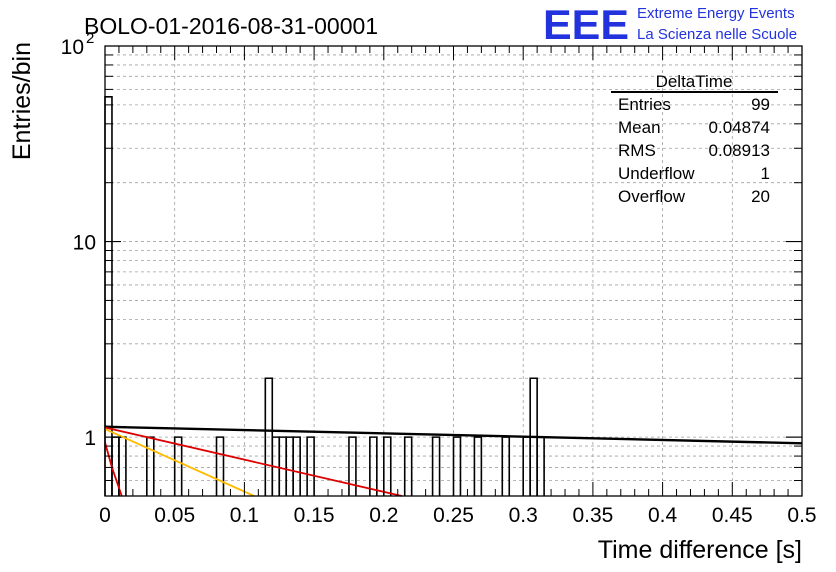 The width and height of the screenshot is (836, 572). What do you see at coordinates (453, 515) in the screenshot?
I see `x-tick-label: 0.25` at bounding box center [453, 515].